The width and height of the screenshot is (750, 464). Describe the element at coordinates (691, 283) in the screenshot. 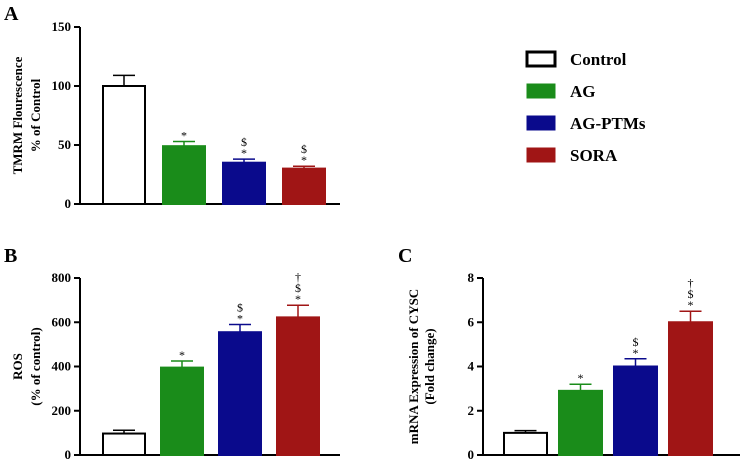

I see `significance-marker-c: †` at that location.